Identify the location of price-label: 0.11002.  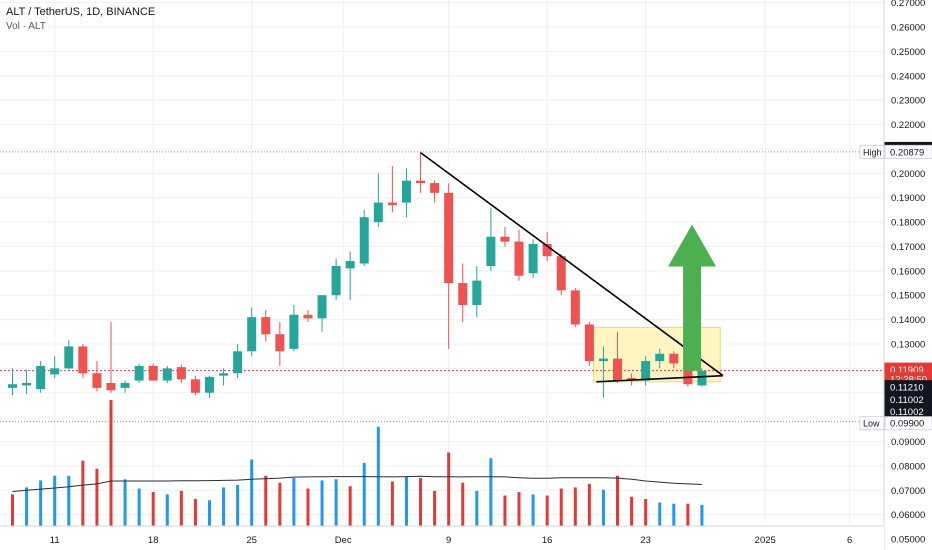
(907, 400).